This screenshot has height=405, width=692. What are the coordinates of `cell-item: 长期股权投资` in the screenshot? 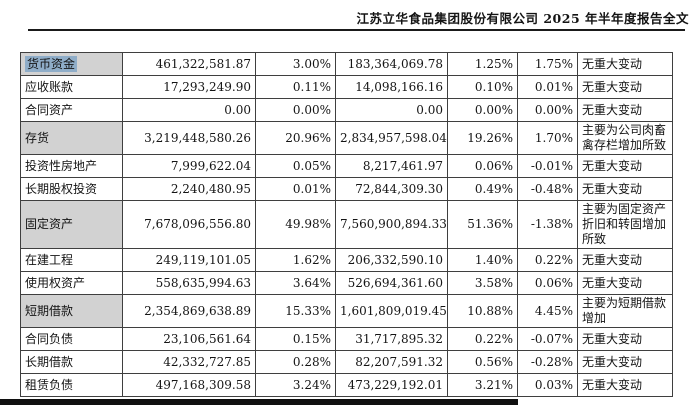 It's located at (71, 189).